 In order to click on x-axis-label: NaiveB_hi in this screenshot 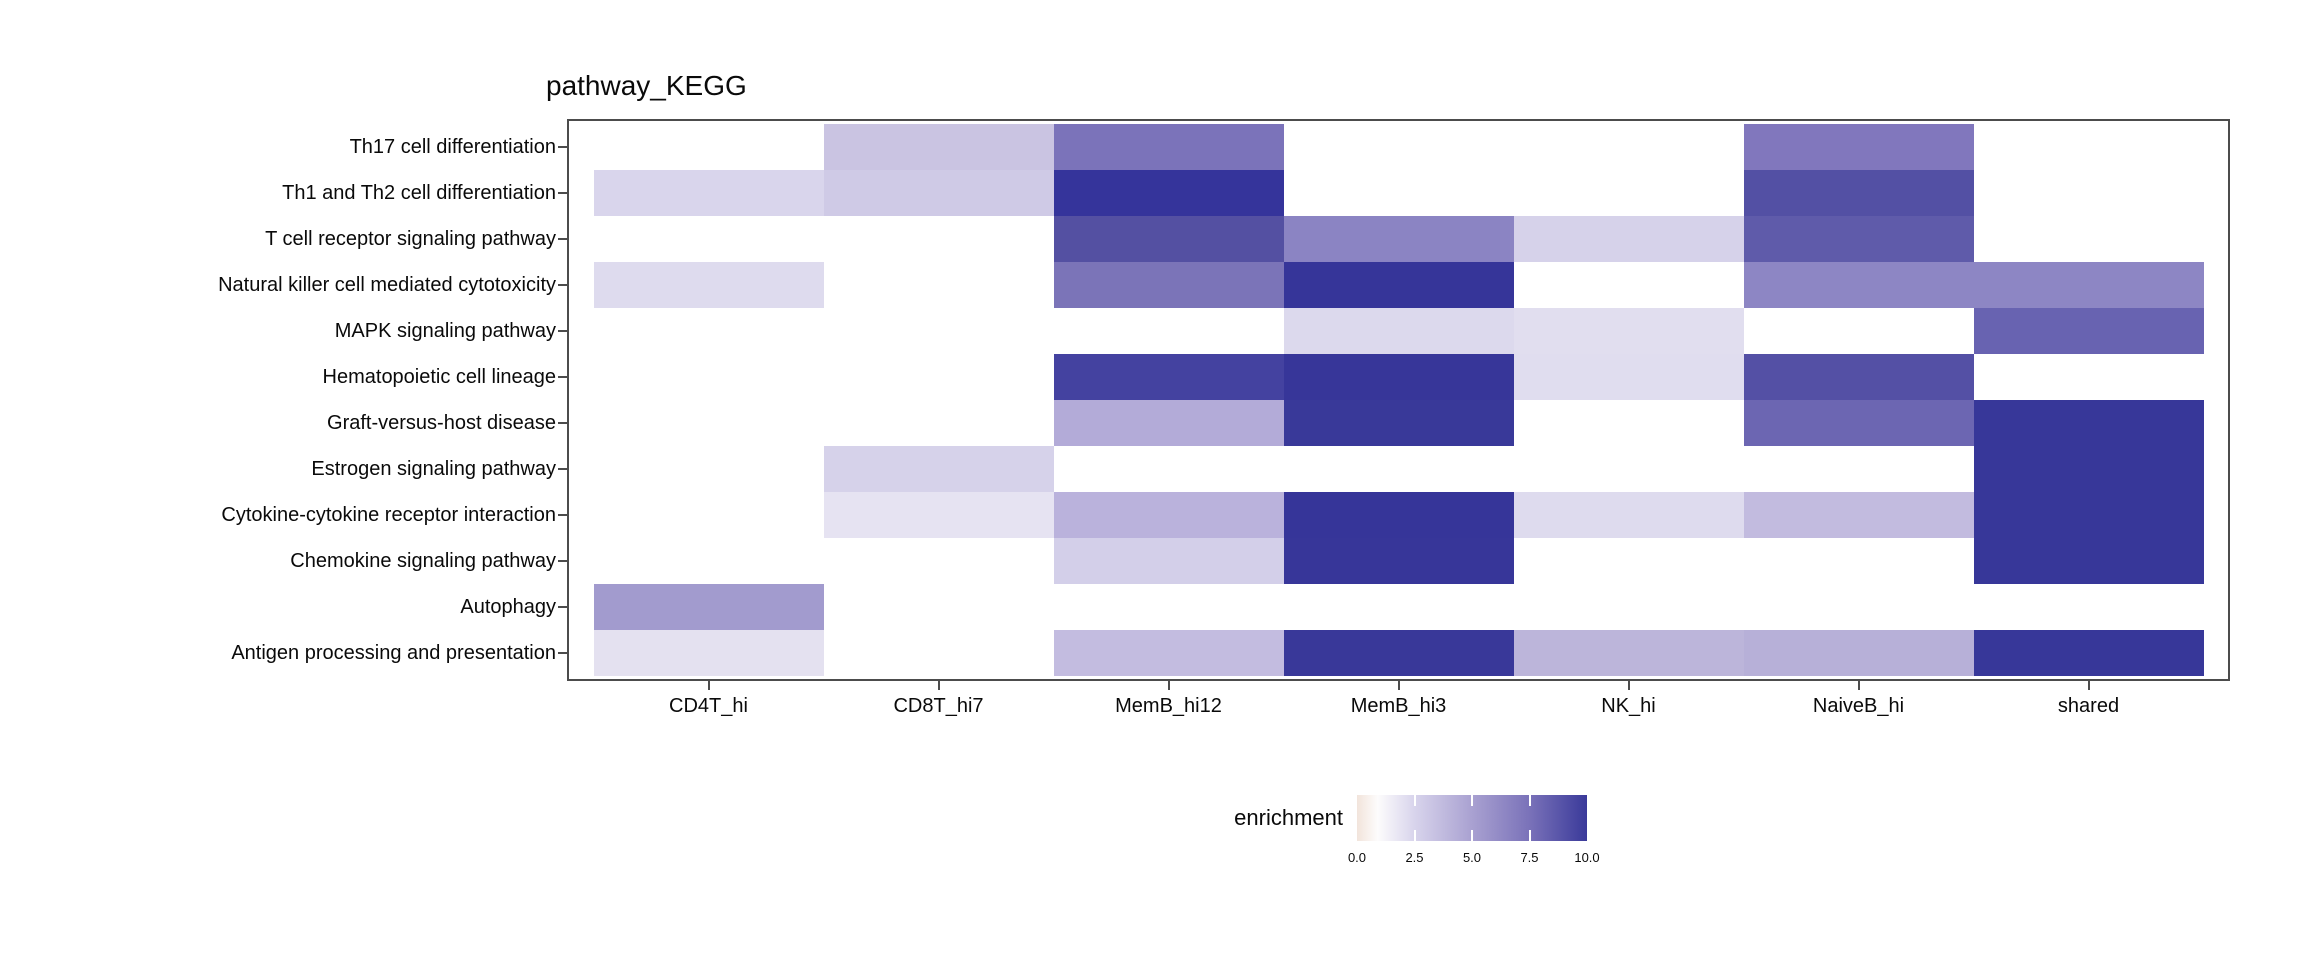, I will do `click(1858, 706)`.